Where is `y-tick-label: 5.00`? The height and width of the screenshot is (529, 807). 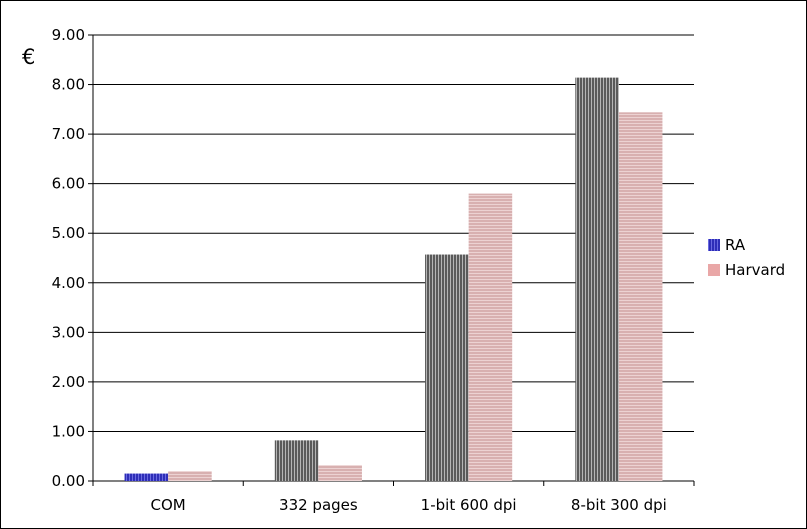 y-tick-label: 5.00 is located at coordinates (68, 233).